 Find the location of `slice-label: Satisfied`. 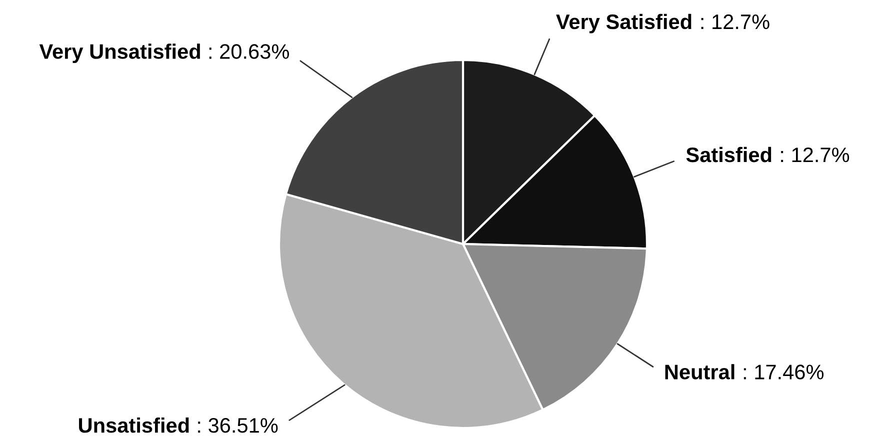

slice-label: Satisfied is located at coordinates (729, 154).